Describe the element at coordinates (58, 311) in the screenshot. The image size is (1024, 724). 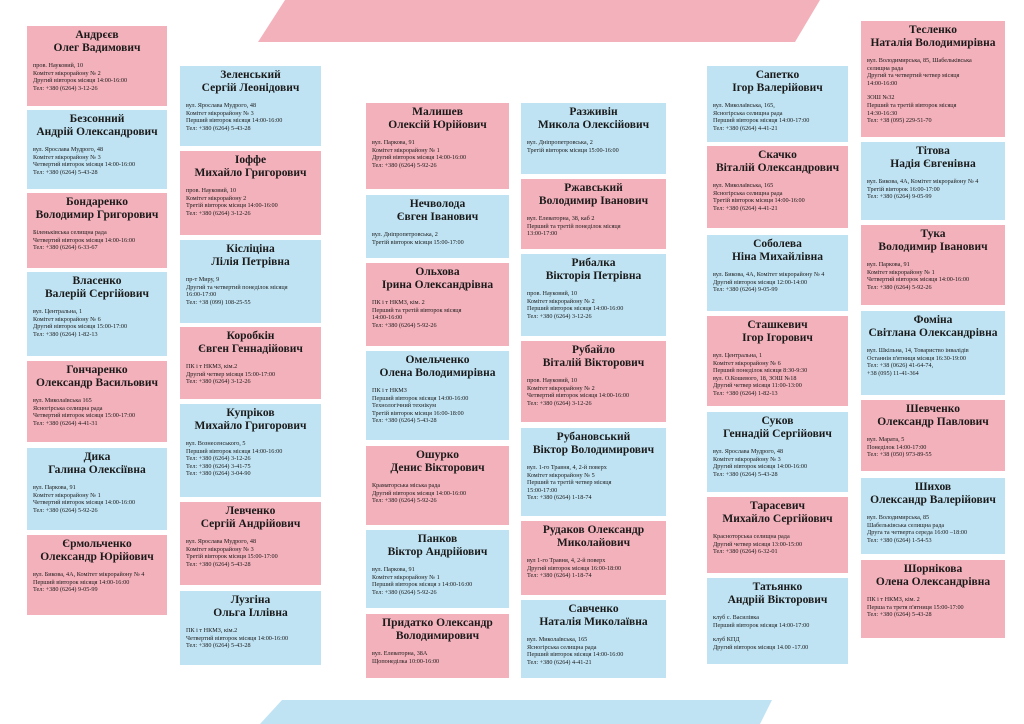
I see `deputy-info-line: вул. Центральна, 1` at that location.